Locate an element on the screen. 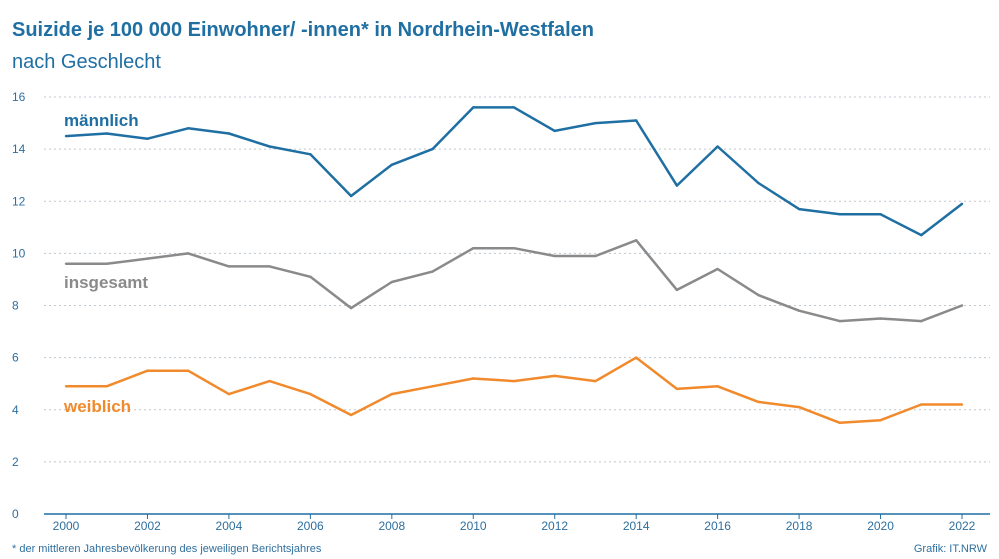 The image size is (999, 559). y-tick-label: 4 is located at coordinates (15, 410).